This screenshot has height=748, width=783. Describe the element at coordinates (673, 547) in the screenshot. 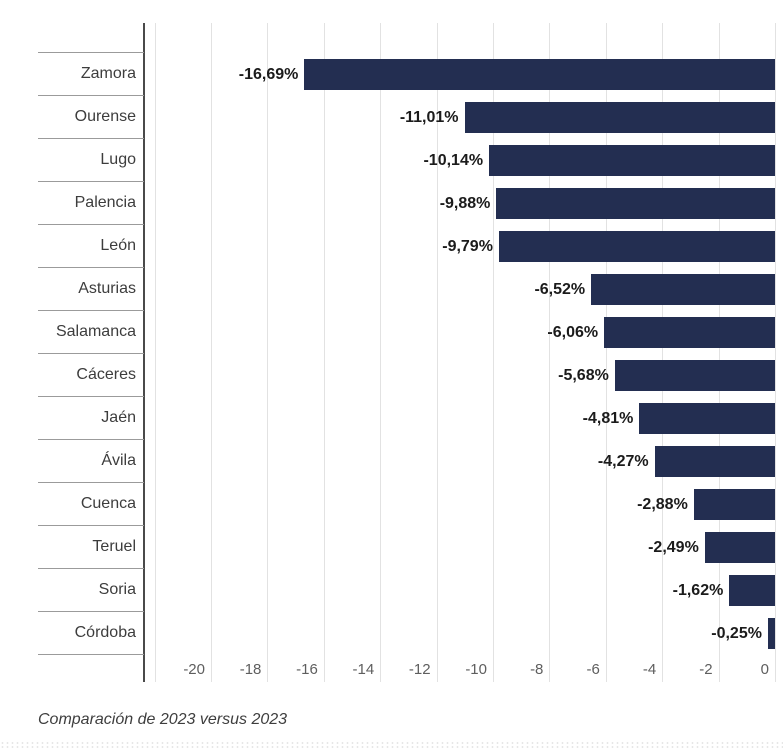

I see `value-label: -2,49%` at that location.